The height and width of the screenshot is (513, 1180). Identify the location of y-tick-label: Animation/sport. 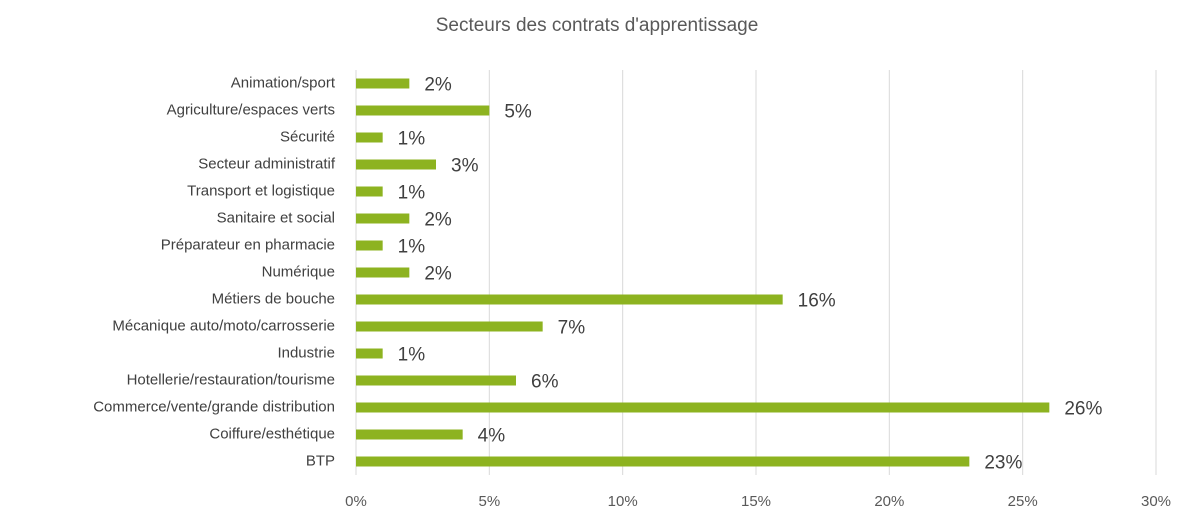
(283, 82).